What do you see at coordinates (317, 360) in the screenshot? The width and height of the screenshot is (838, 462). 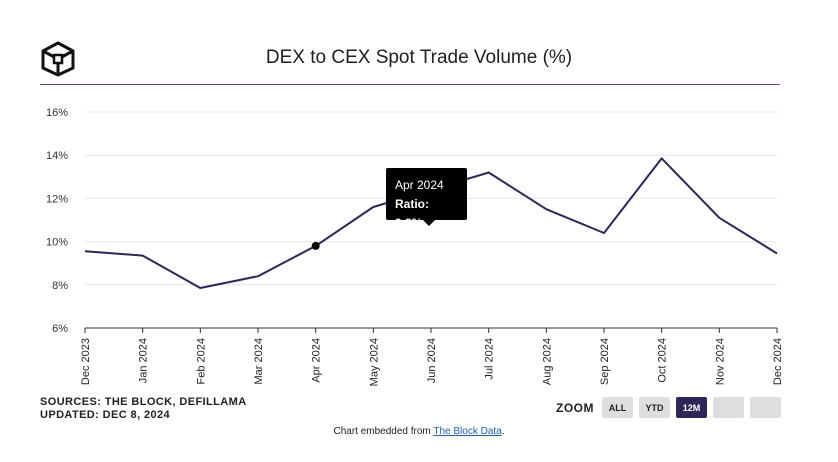 I see `x-tick-label: Apr 2024` at bounding box center [317, 360].